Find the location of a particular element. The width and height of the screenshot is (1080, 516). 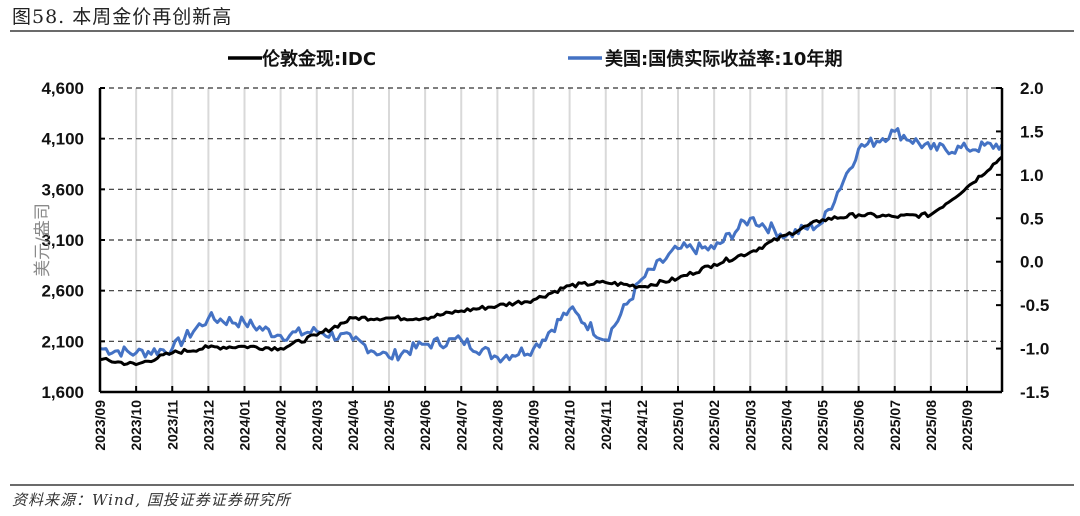

left-tick-label: 2,600 is located at coordinates (62, 291).